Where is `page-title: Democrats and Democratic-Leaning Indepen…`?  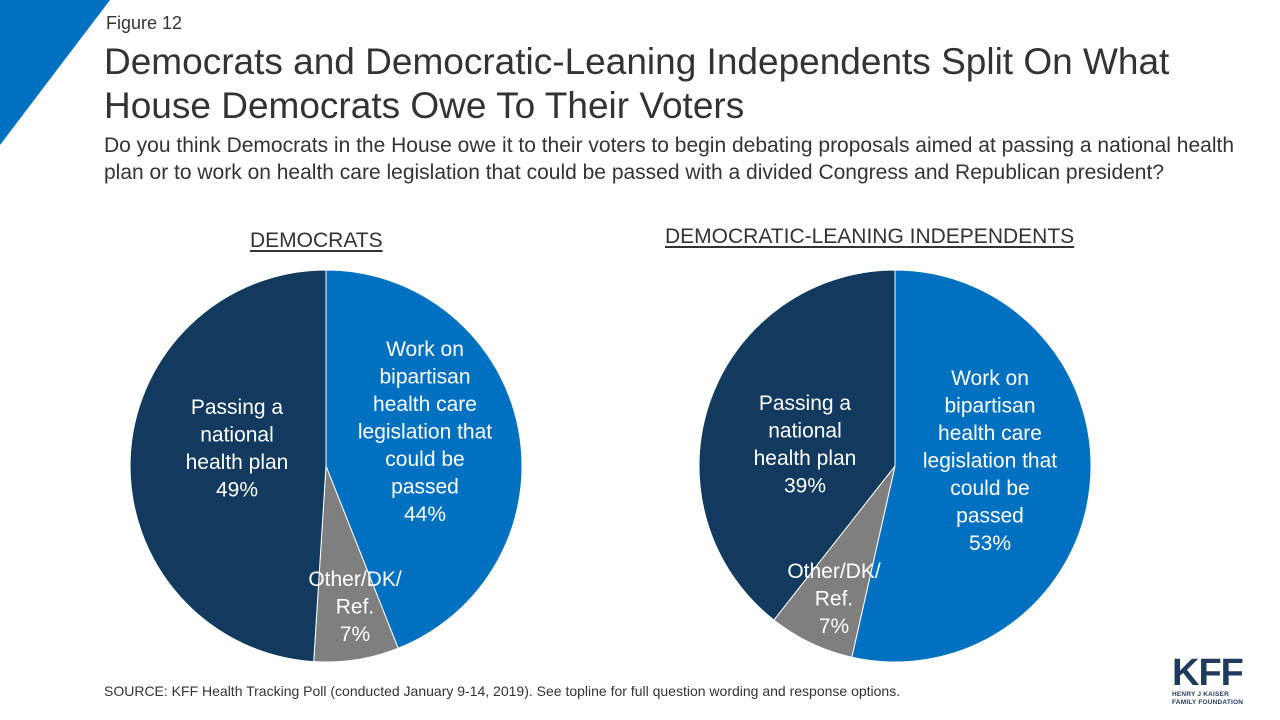
page-title: Democrats and Democratic-Leaning Indepen… is located at coordinates (637, 83).